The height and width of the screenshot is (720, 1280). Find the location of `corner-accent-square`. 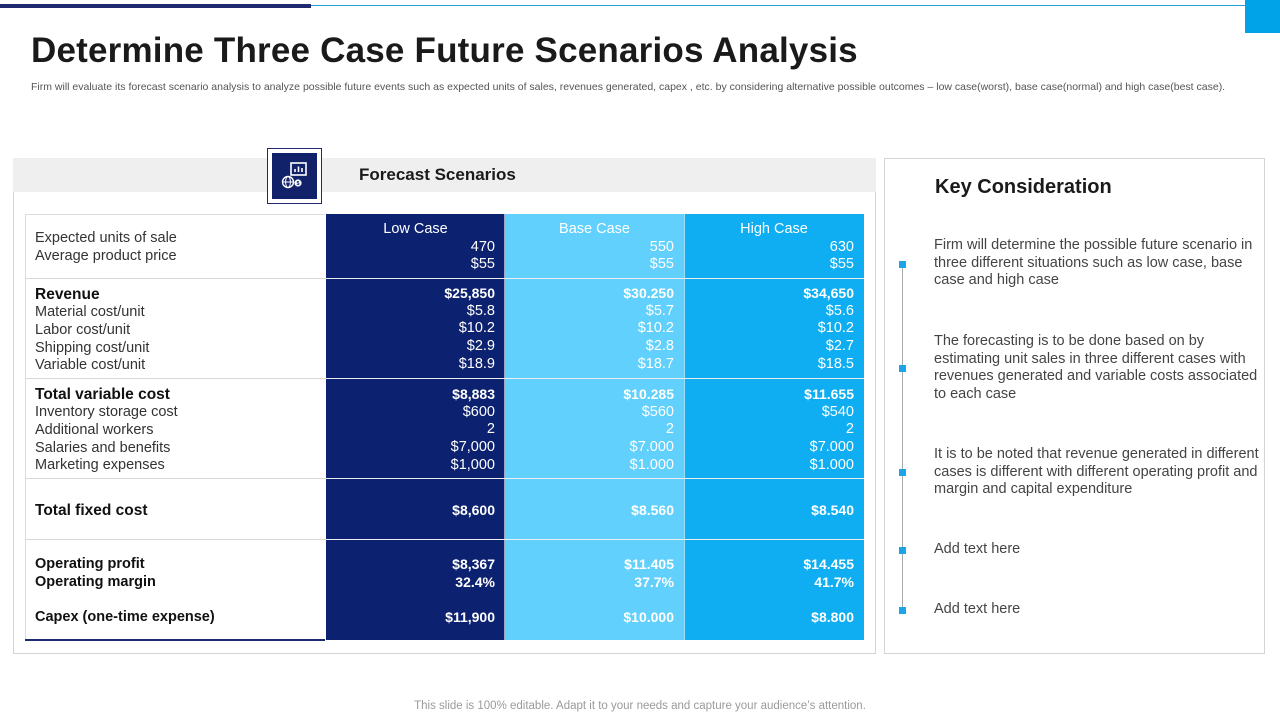

corner-accent-square is located at coordinates (1262, 16).